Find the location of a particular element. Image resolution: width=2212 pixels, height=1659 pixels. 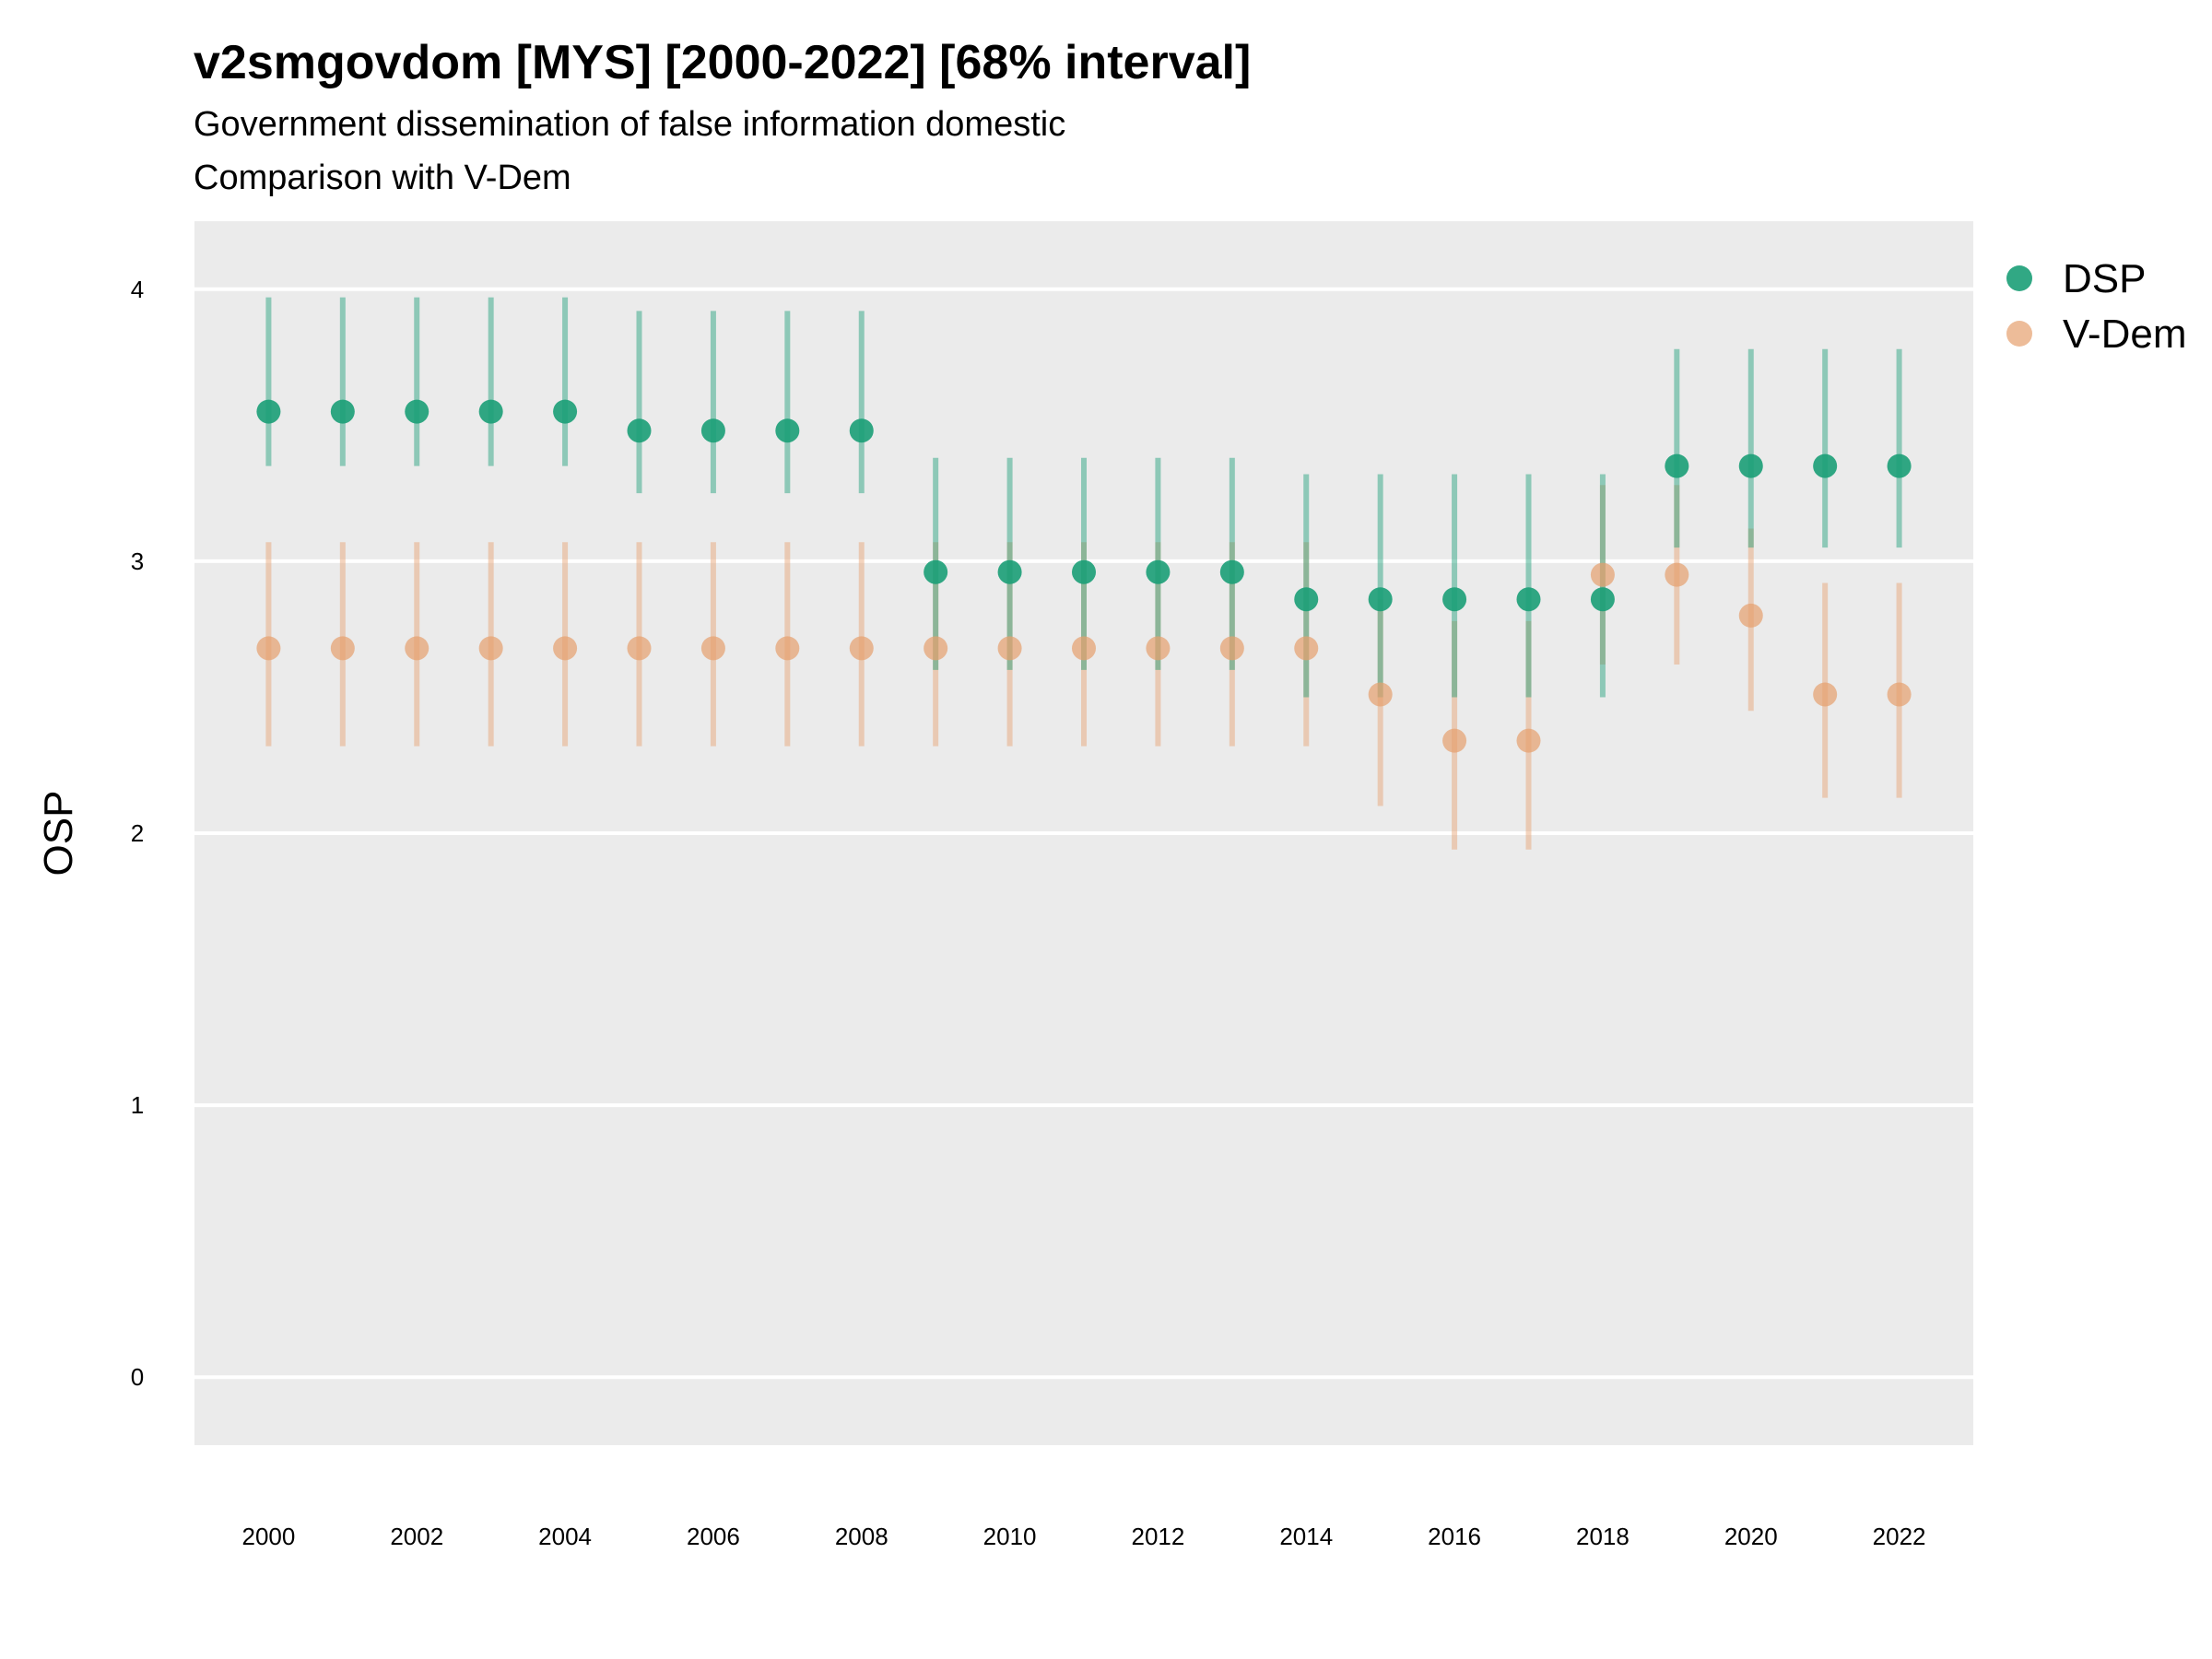

vdem-point-2016 is located at coordinates (1454, 740).